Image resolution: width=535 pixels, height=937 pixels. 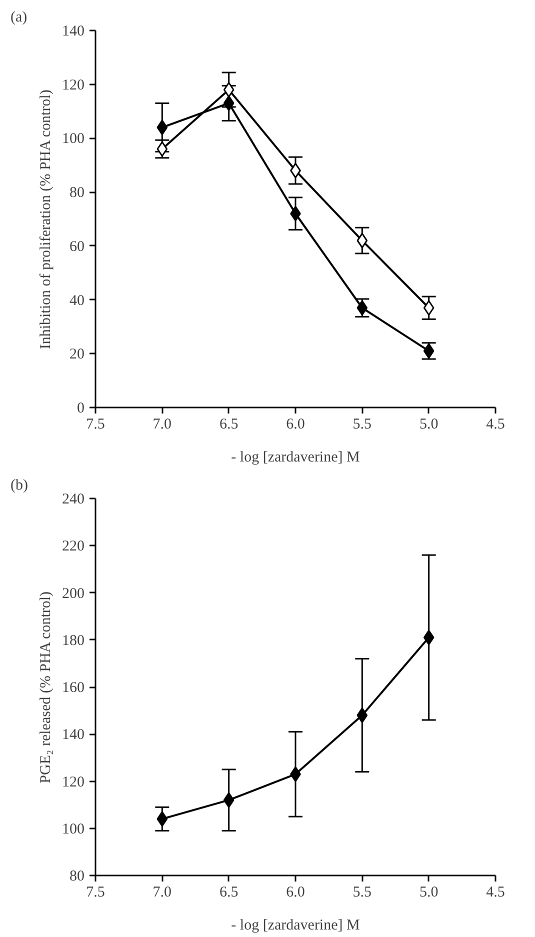 I want to click on y-tick-label: 180, so click(x=73, y=640).